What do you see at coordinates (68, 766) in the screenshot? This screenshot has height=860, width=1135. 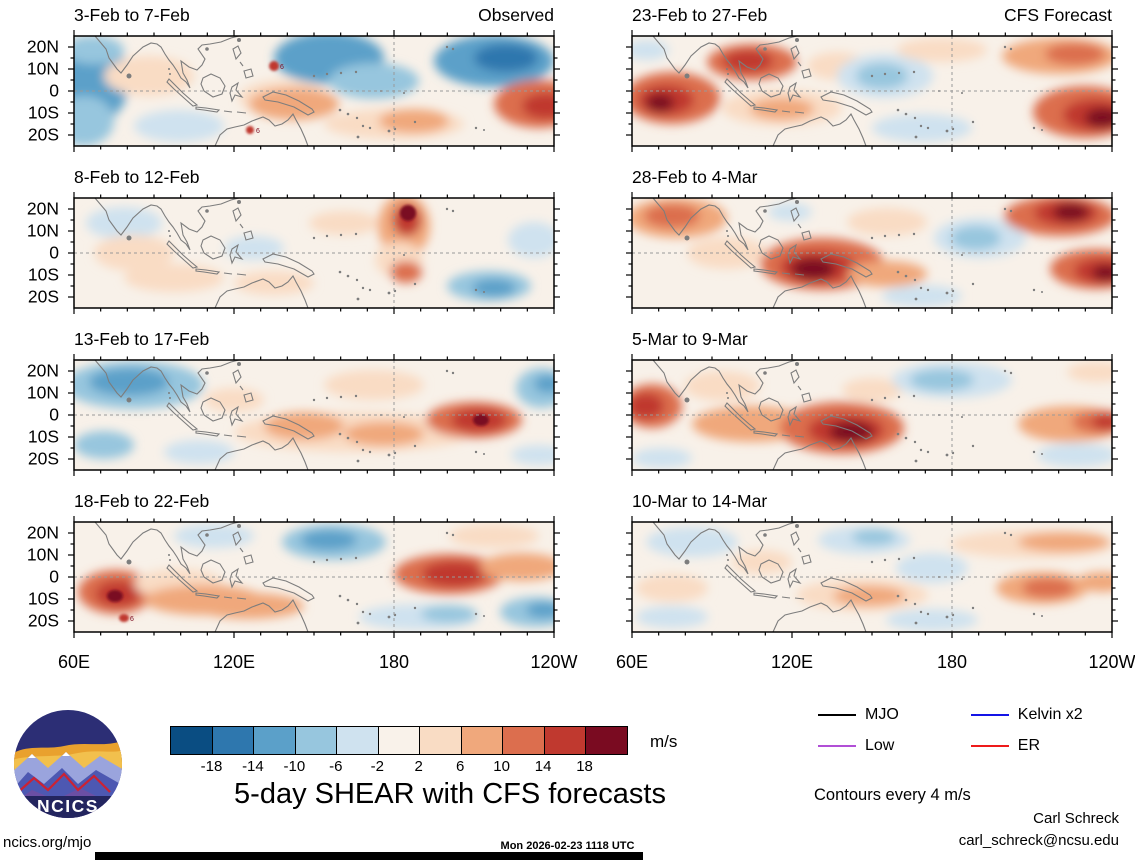 I see `ncics-logo: NCICS` at bounding box center [68, 766].